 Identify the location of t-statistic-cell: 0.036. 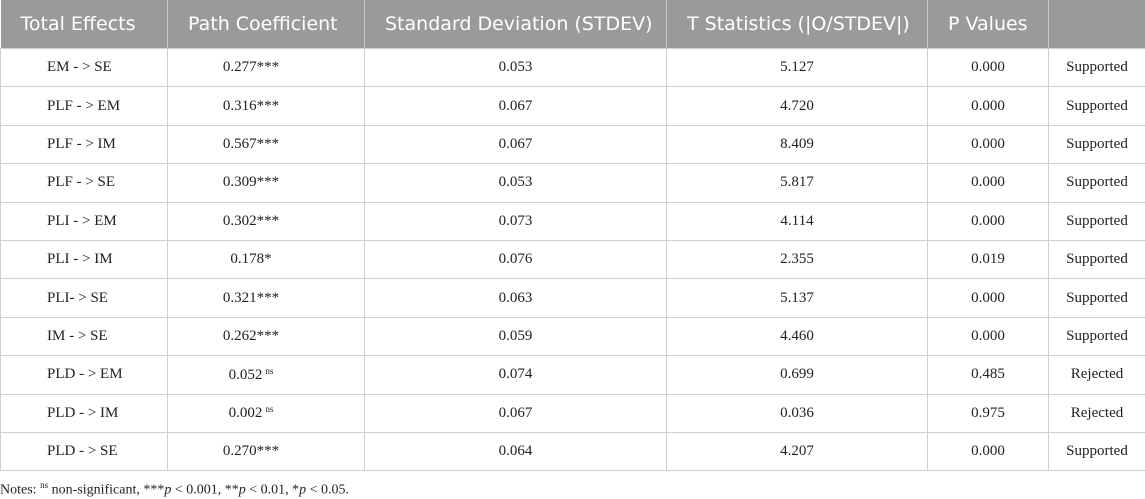
(797, 413).